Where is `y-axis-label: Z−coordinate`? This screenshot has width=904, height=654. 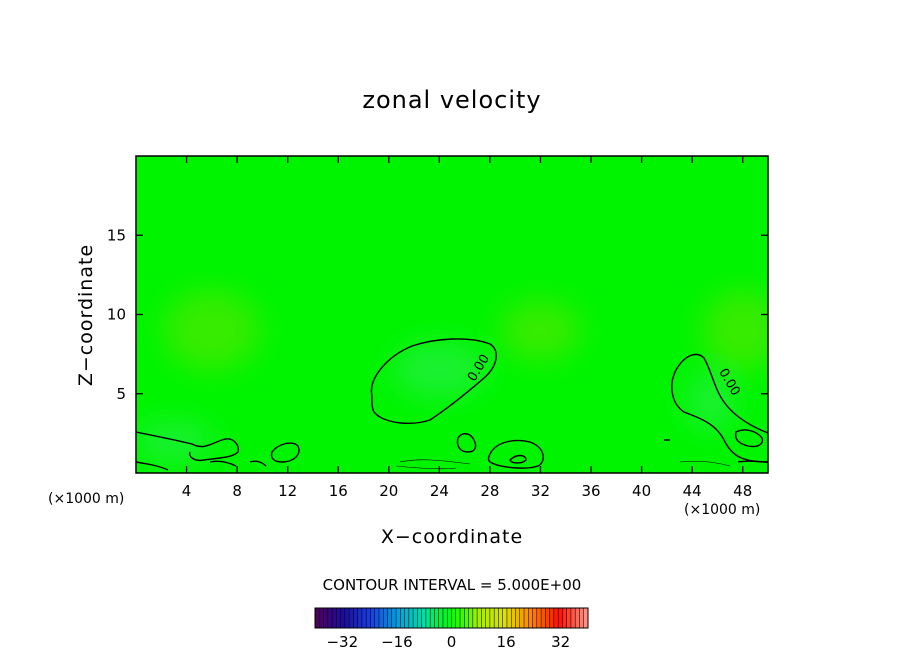
y-axis-label: Z−coordinate is located at coordinates (86, 315).